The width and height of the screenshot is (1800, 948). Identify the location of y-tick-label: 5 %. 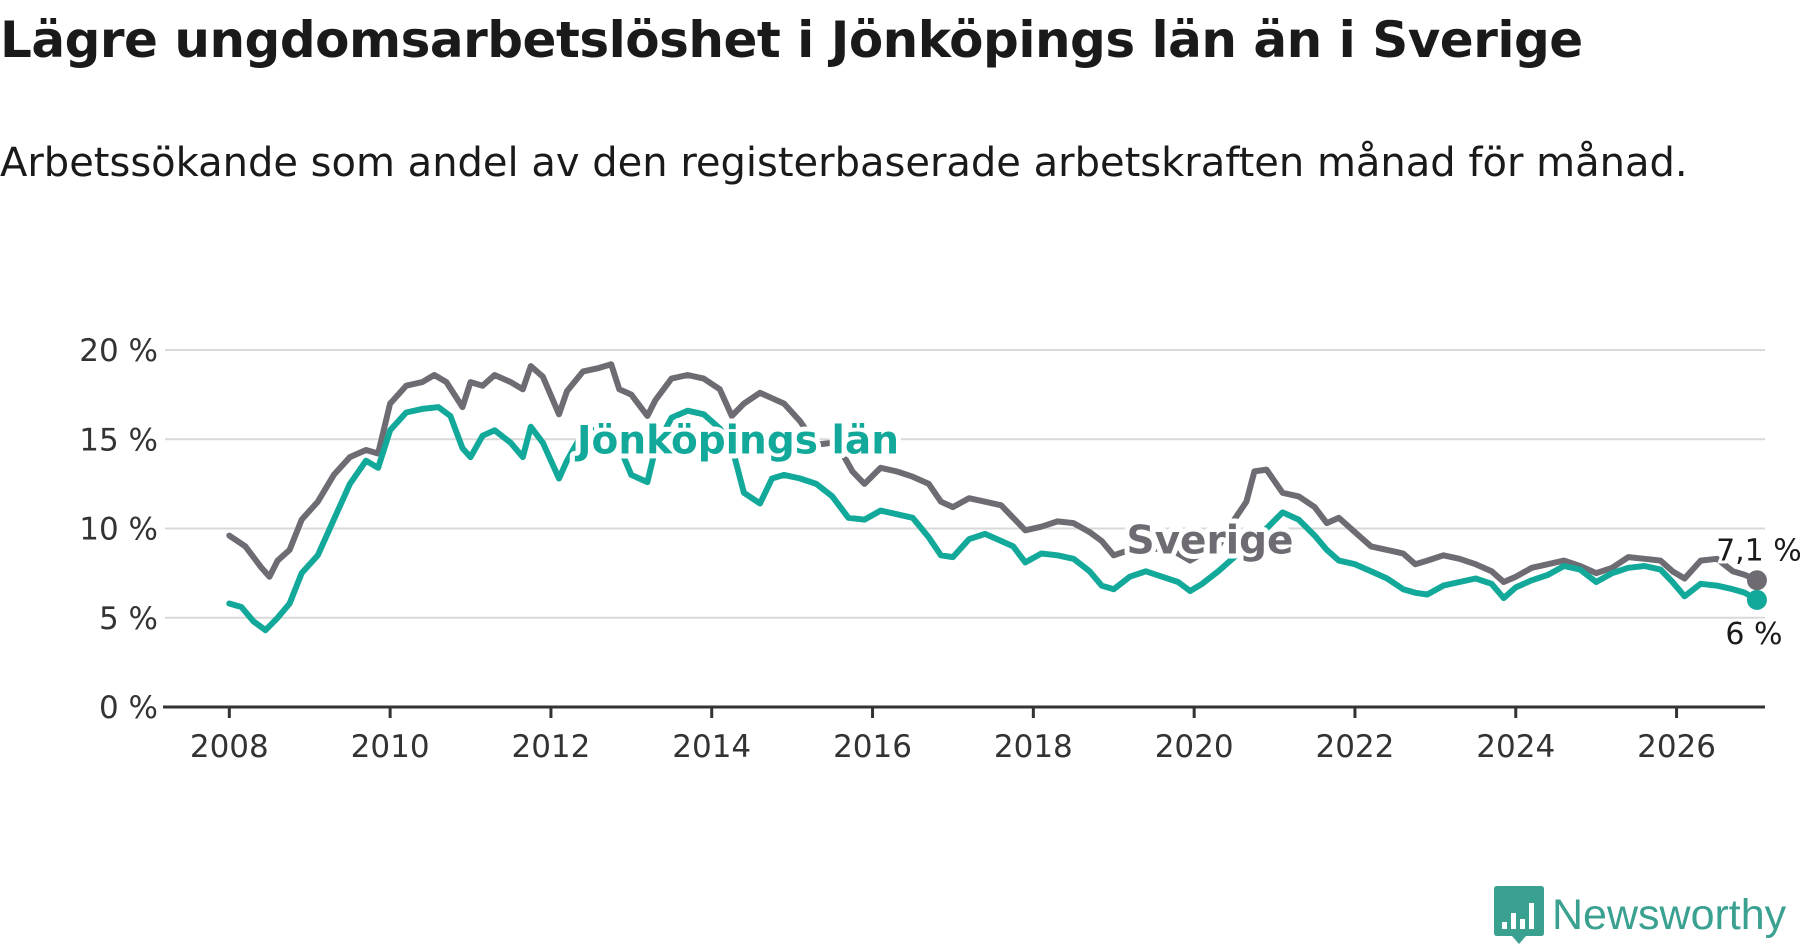
(128, 619).